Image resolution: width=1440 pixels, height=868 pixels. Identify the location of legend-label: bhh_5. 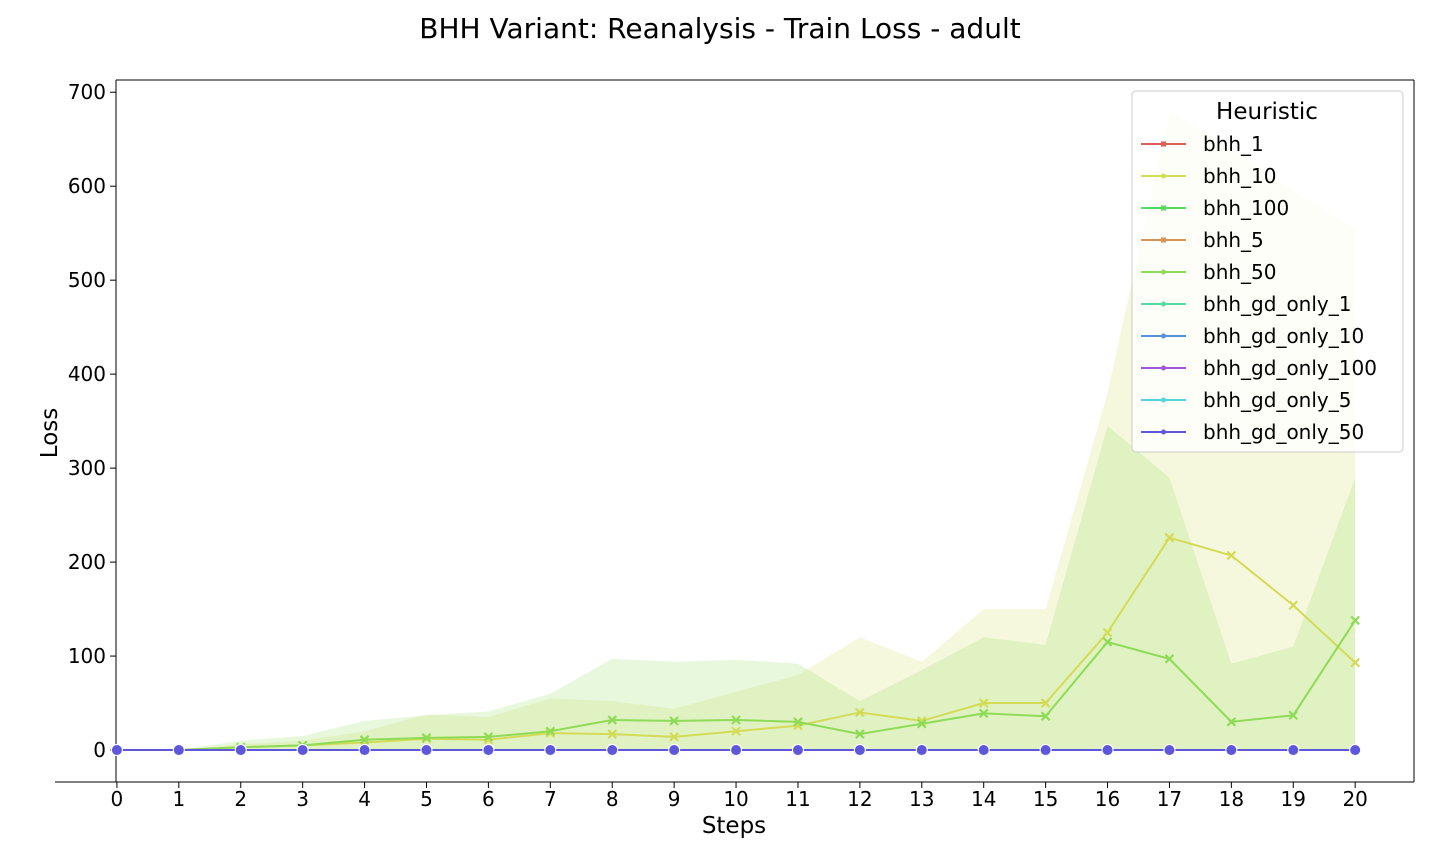
(1233, 240).